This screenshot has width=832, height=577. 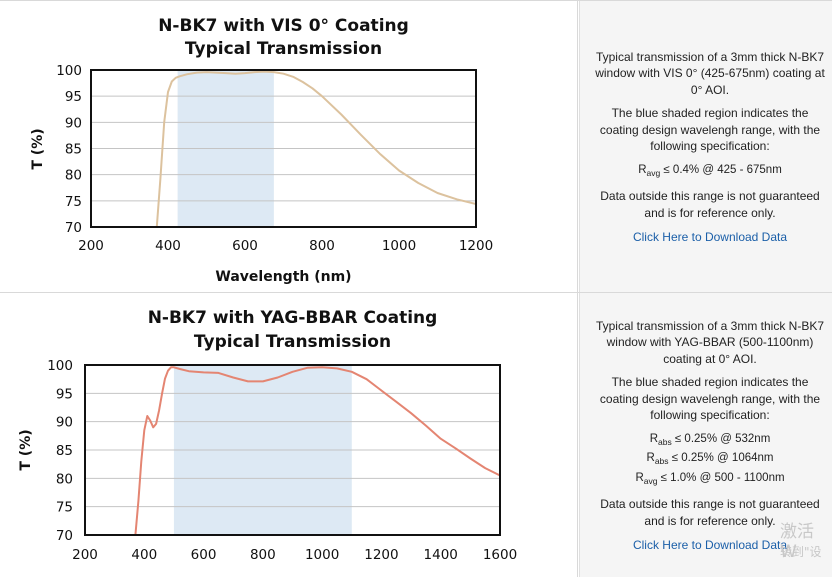 What do you see at coordinates (293, 318) in the screenshot?
I see `chart-title: N-BK7 with YAG-BBAR Coating` at bounding box center [293, 318].